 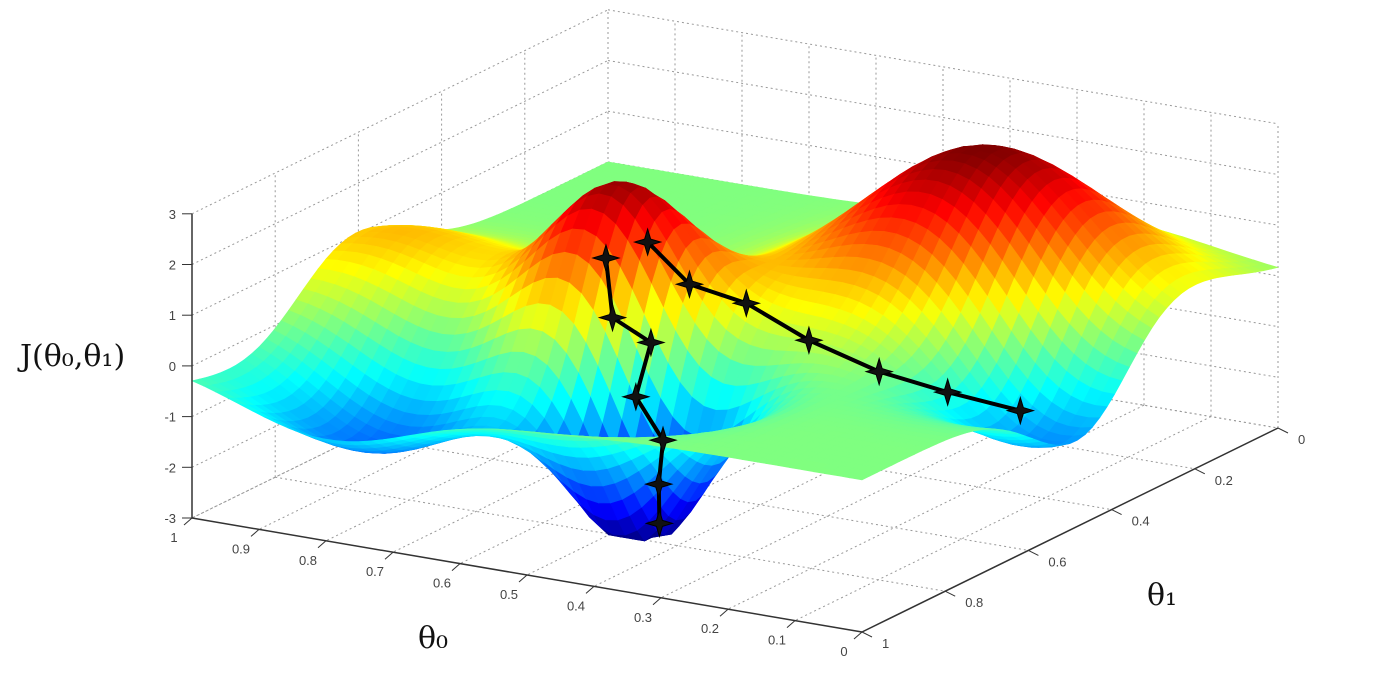 What do you see at coordinates (375, 571) in the screenshot?
I see `x-tick-label: 0.7` at bounding box center [375, 571].